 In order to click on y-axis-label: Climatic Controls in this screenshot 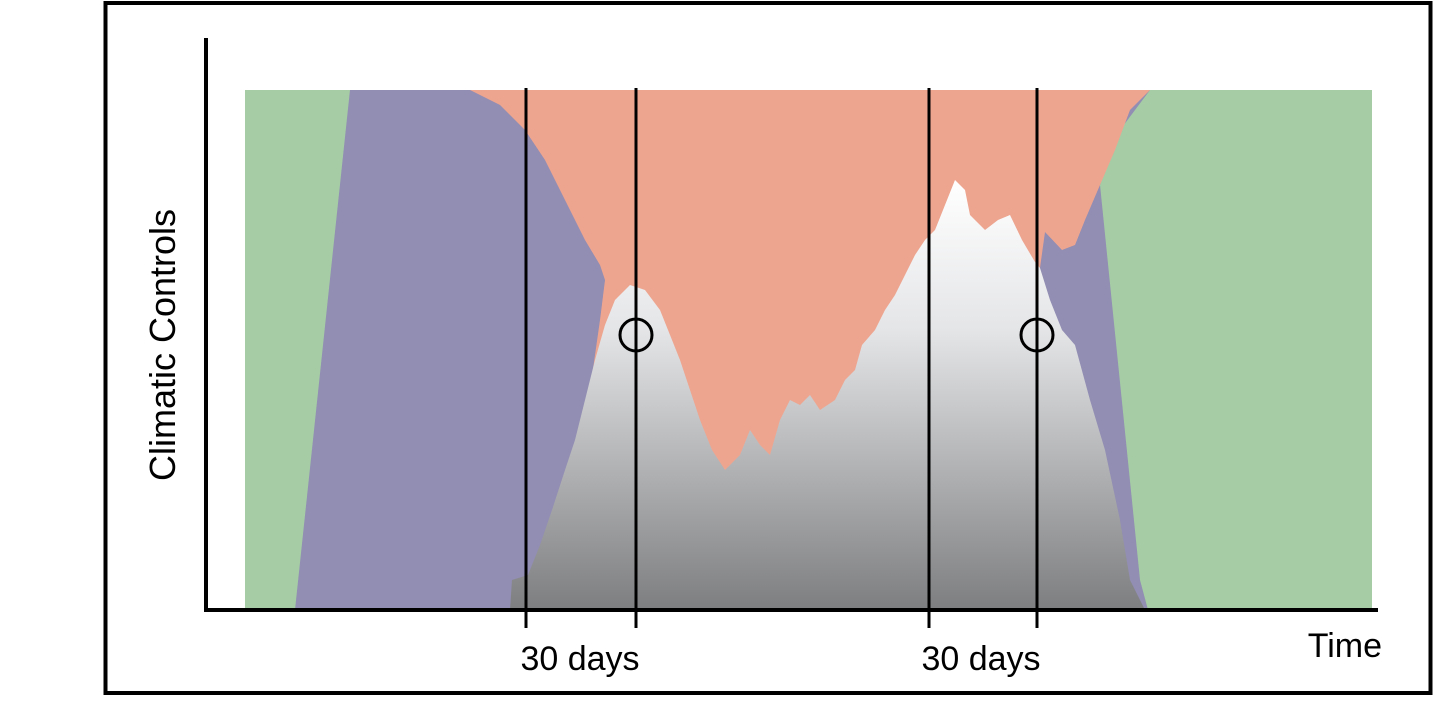, I will do `click(162, 345)`.